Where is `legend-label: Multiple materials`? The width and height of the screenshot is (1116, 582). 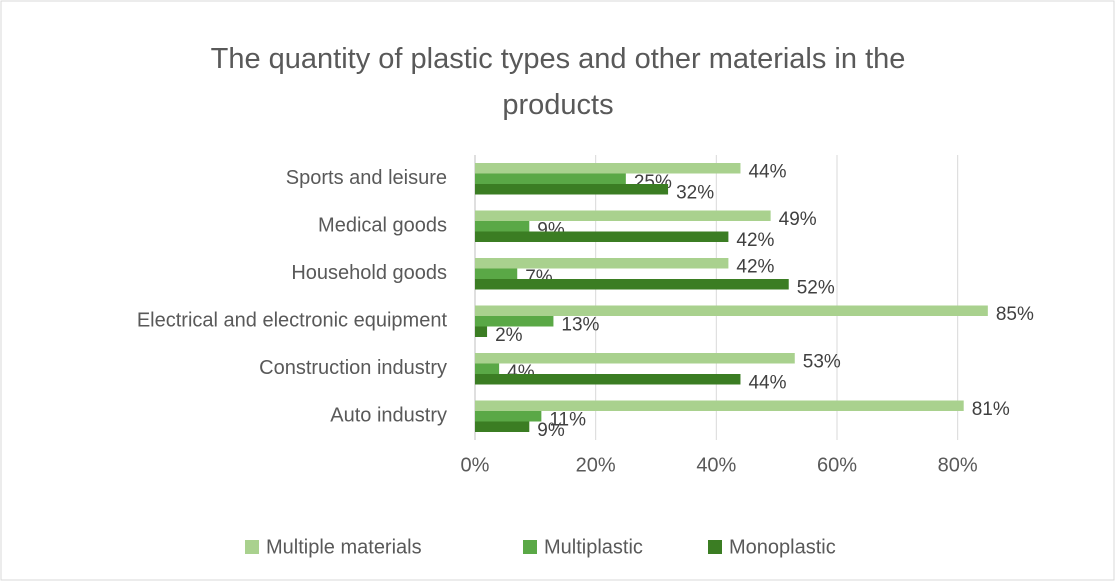
legend-label: Multiple materials is located at coordinates (344, 547).